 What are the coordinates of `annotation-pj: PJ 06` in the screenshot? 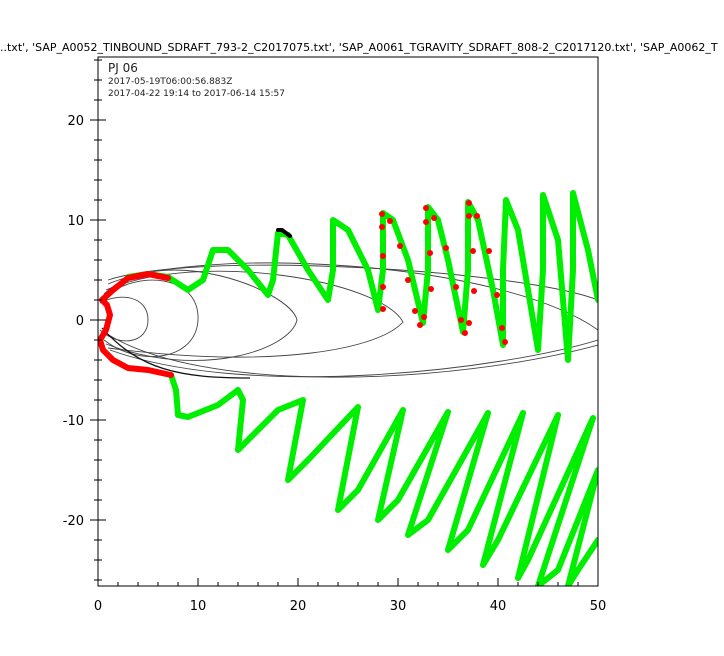 It's located at (123, 68).